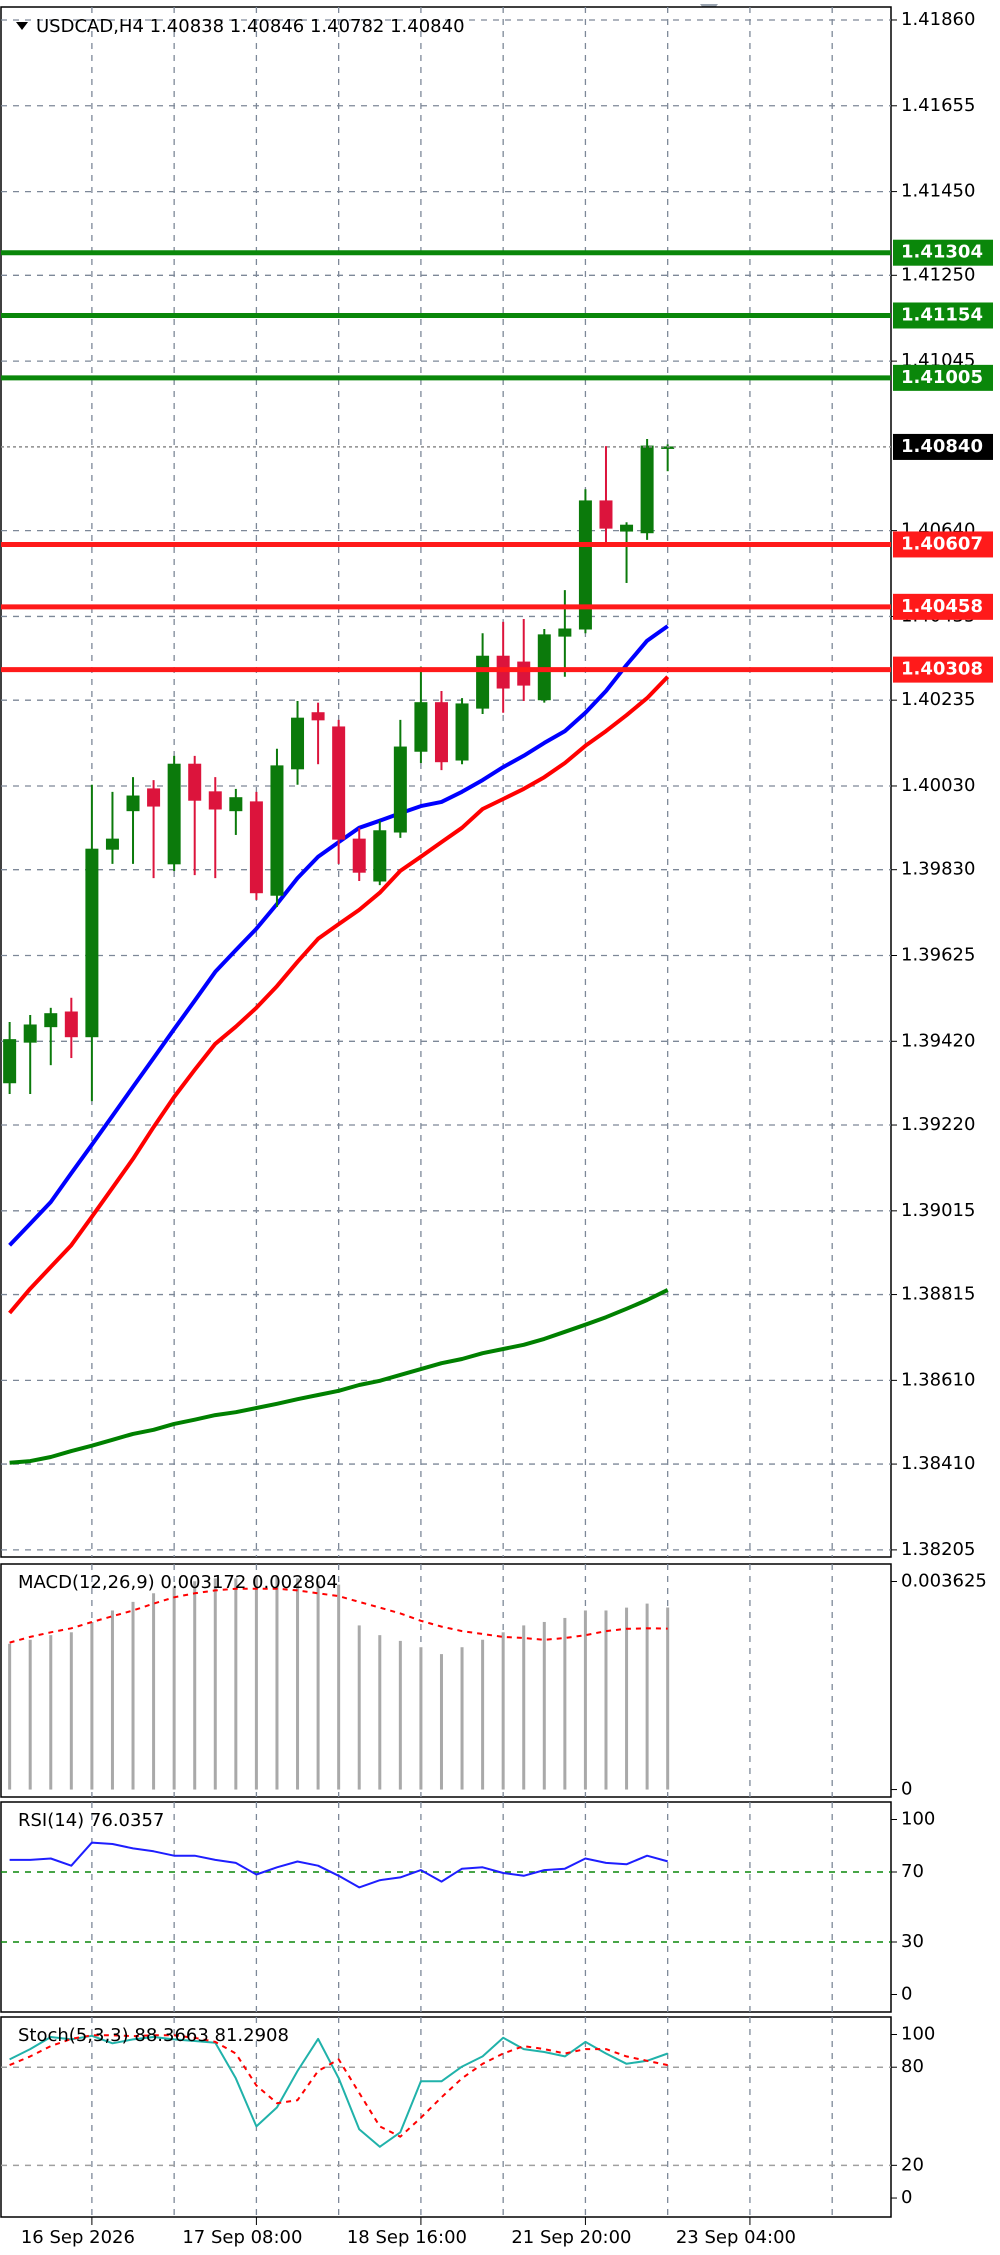 Image resolution: width=1000 pixels, height=2255 pixels. What do you see at coordinates (22, 26) in the screenshot?
I see `menu-arrow` at bounding box center [22, 26].